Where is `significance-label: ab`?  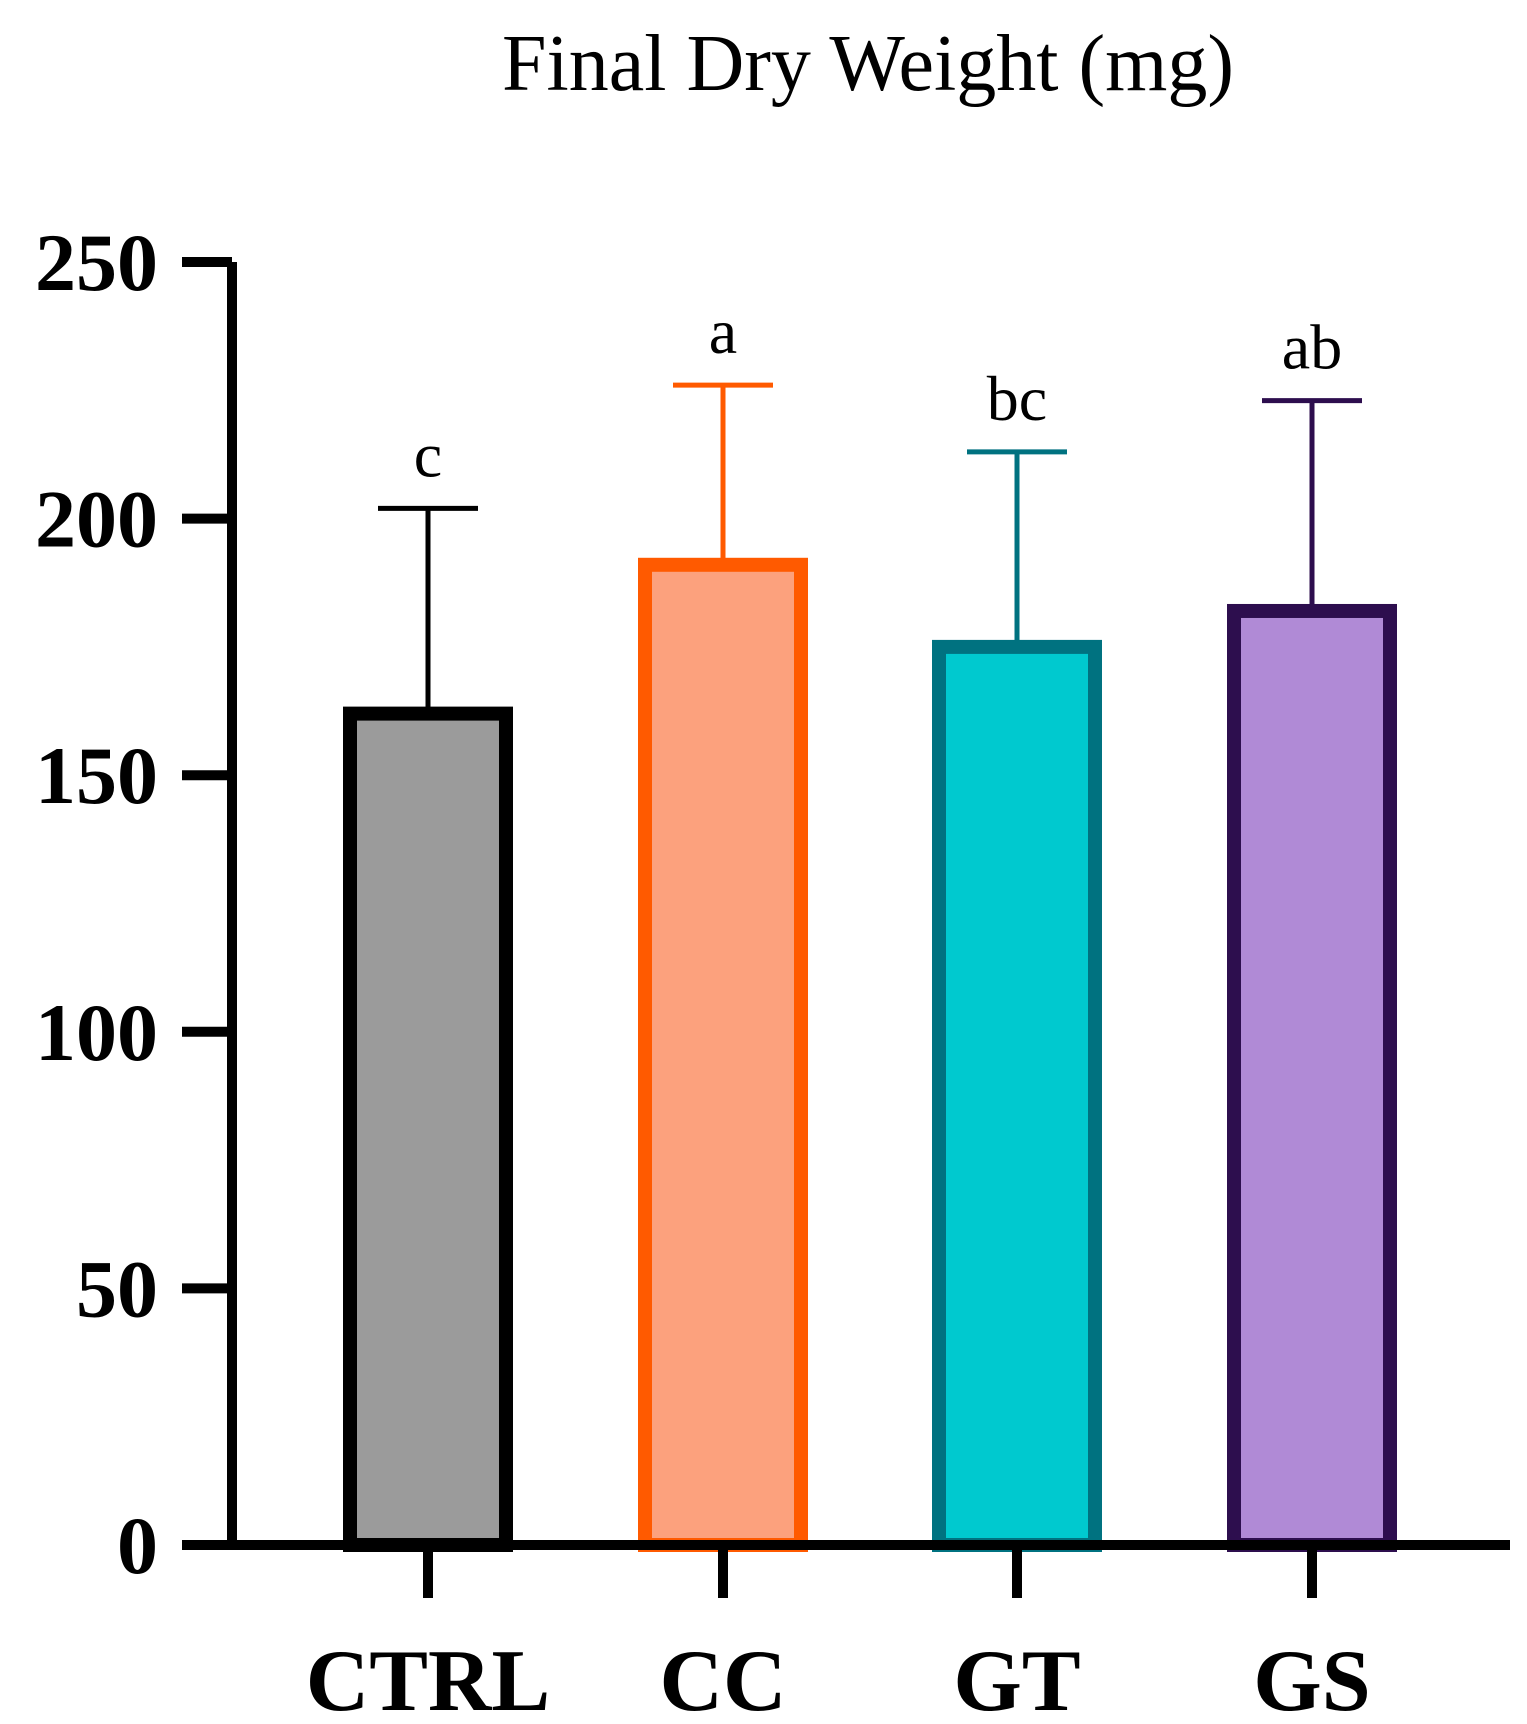 significance-label: ab is located at coordinates (1312, 347).